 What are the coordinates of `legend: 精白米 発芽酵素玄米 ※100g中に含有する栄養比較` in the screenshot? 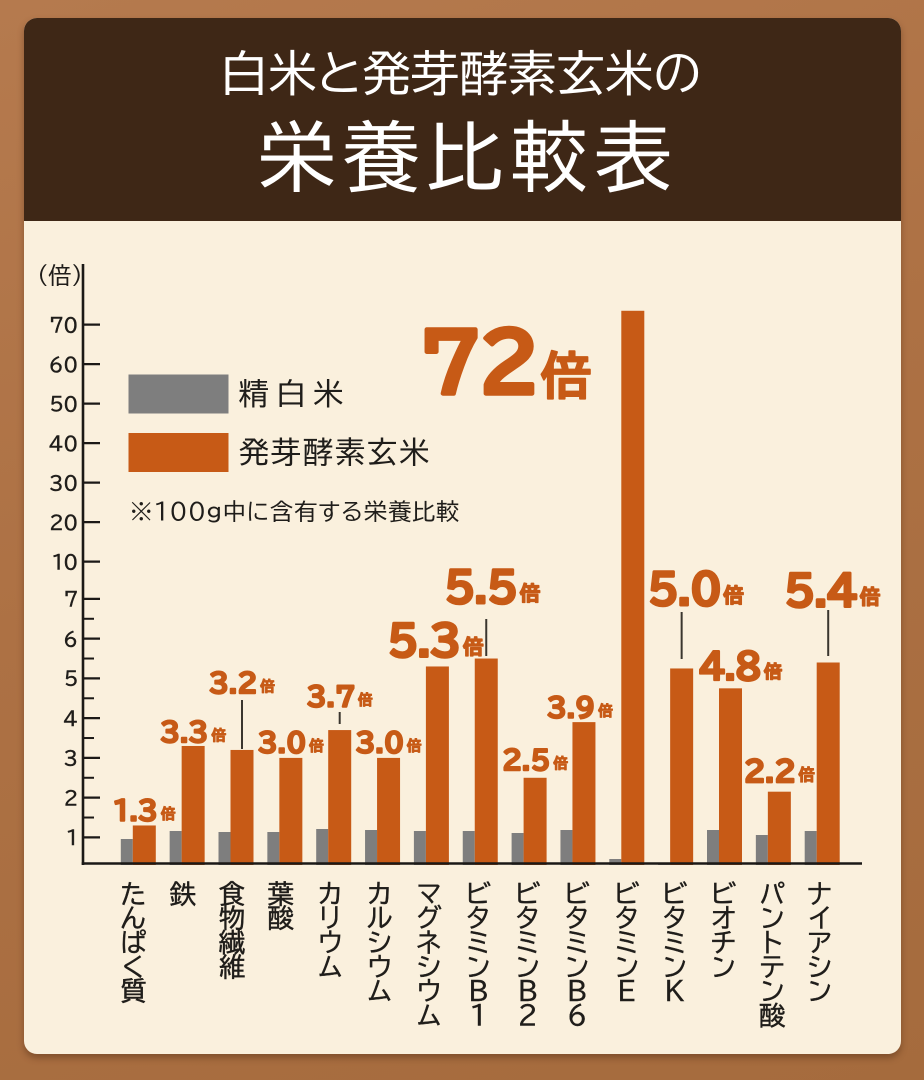 It's located at (294, 448).